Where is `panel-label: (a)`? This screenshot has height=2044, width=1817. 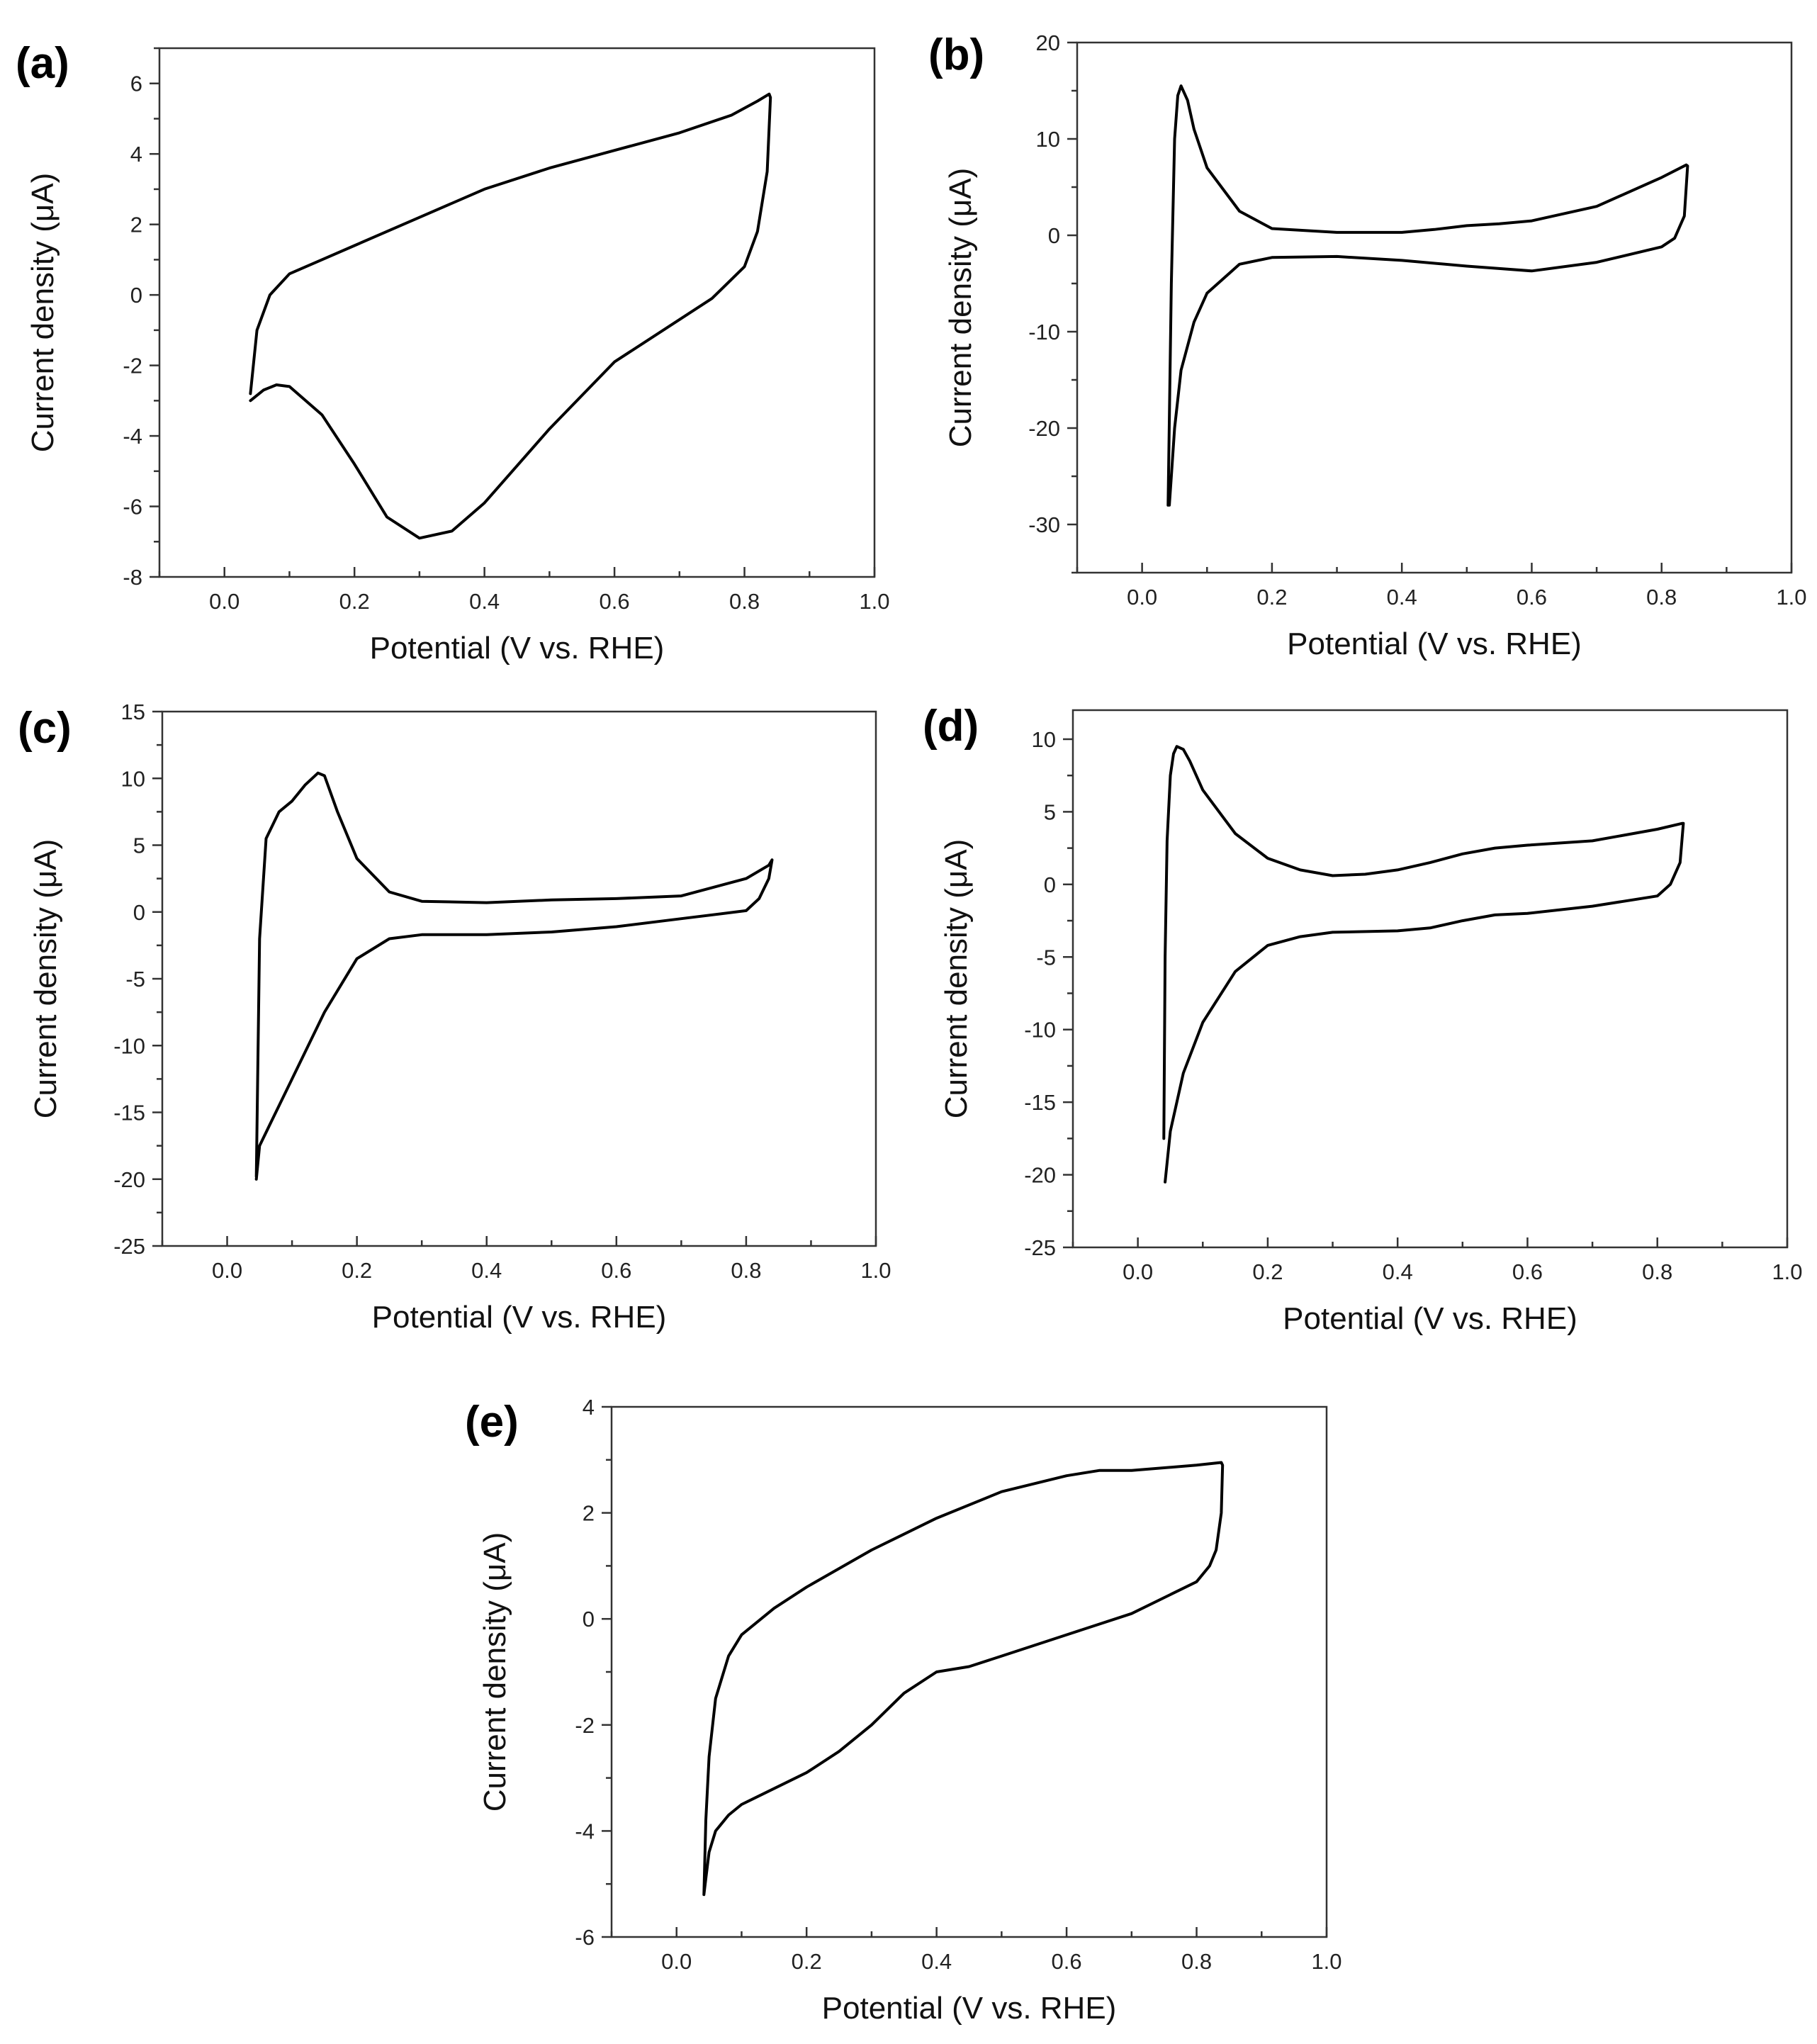
panel-label: (a) is located at coordinates (43, 64).